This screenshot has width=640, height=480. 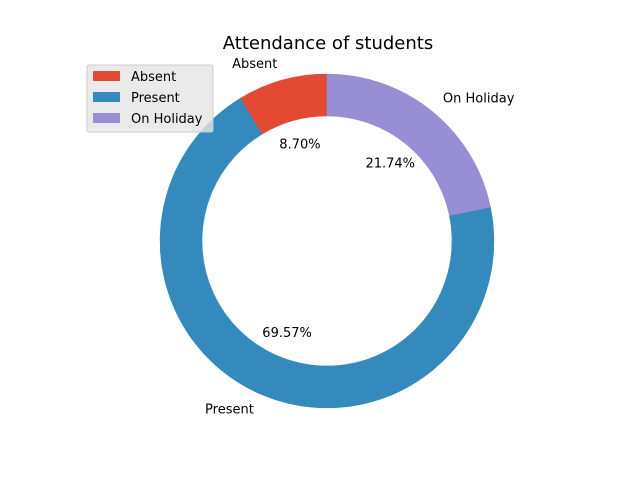 What do you see at coordinates (287, 333) in the screenshot?
I see `percent-label-present: 69.57%` at bounding box center [287, 333].